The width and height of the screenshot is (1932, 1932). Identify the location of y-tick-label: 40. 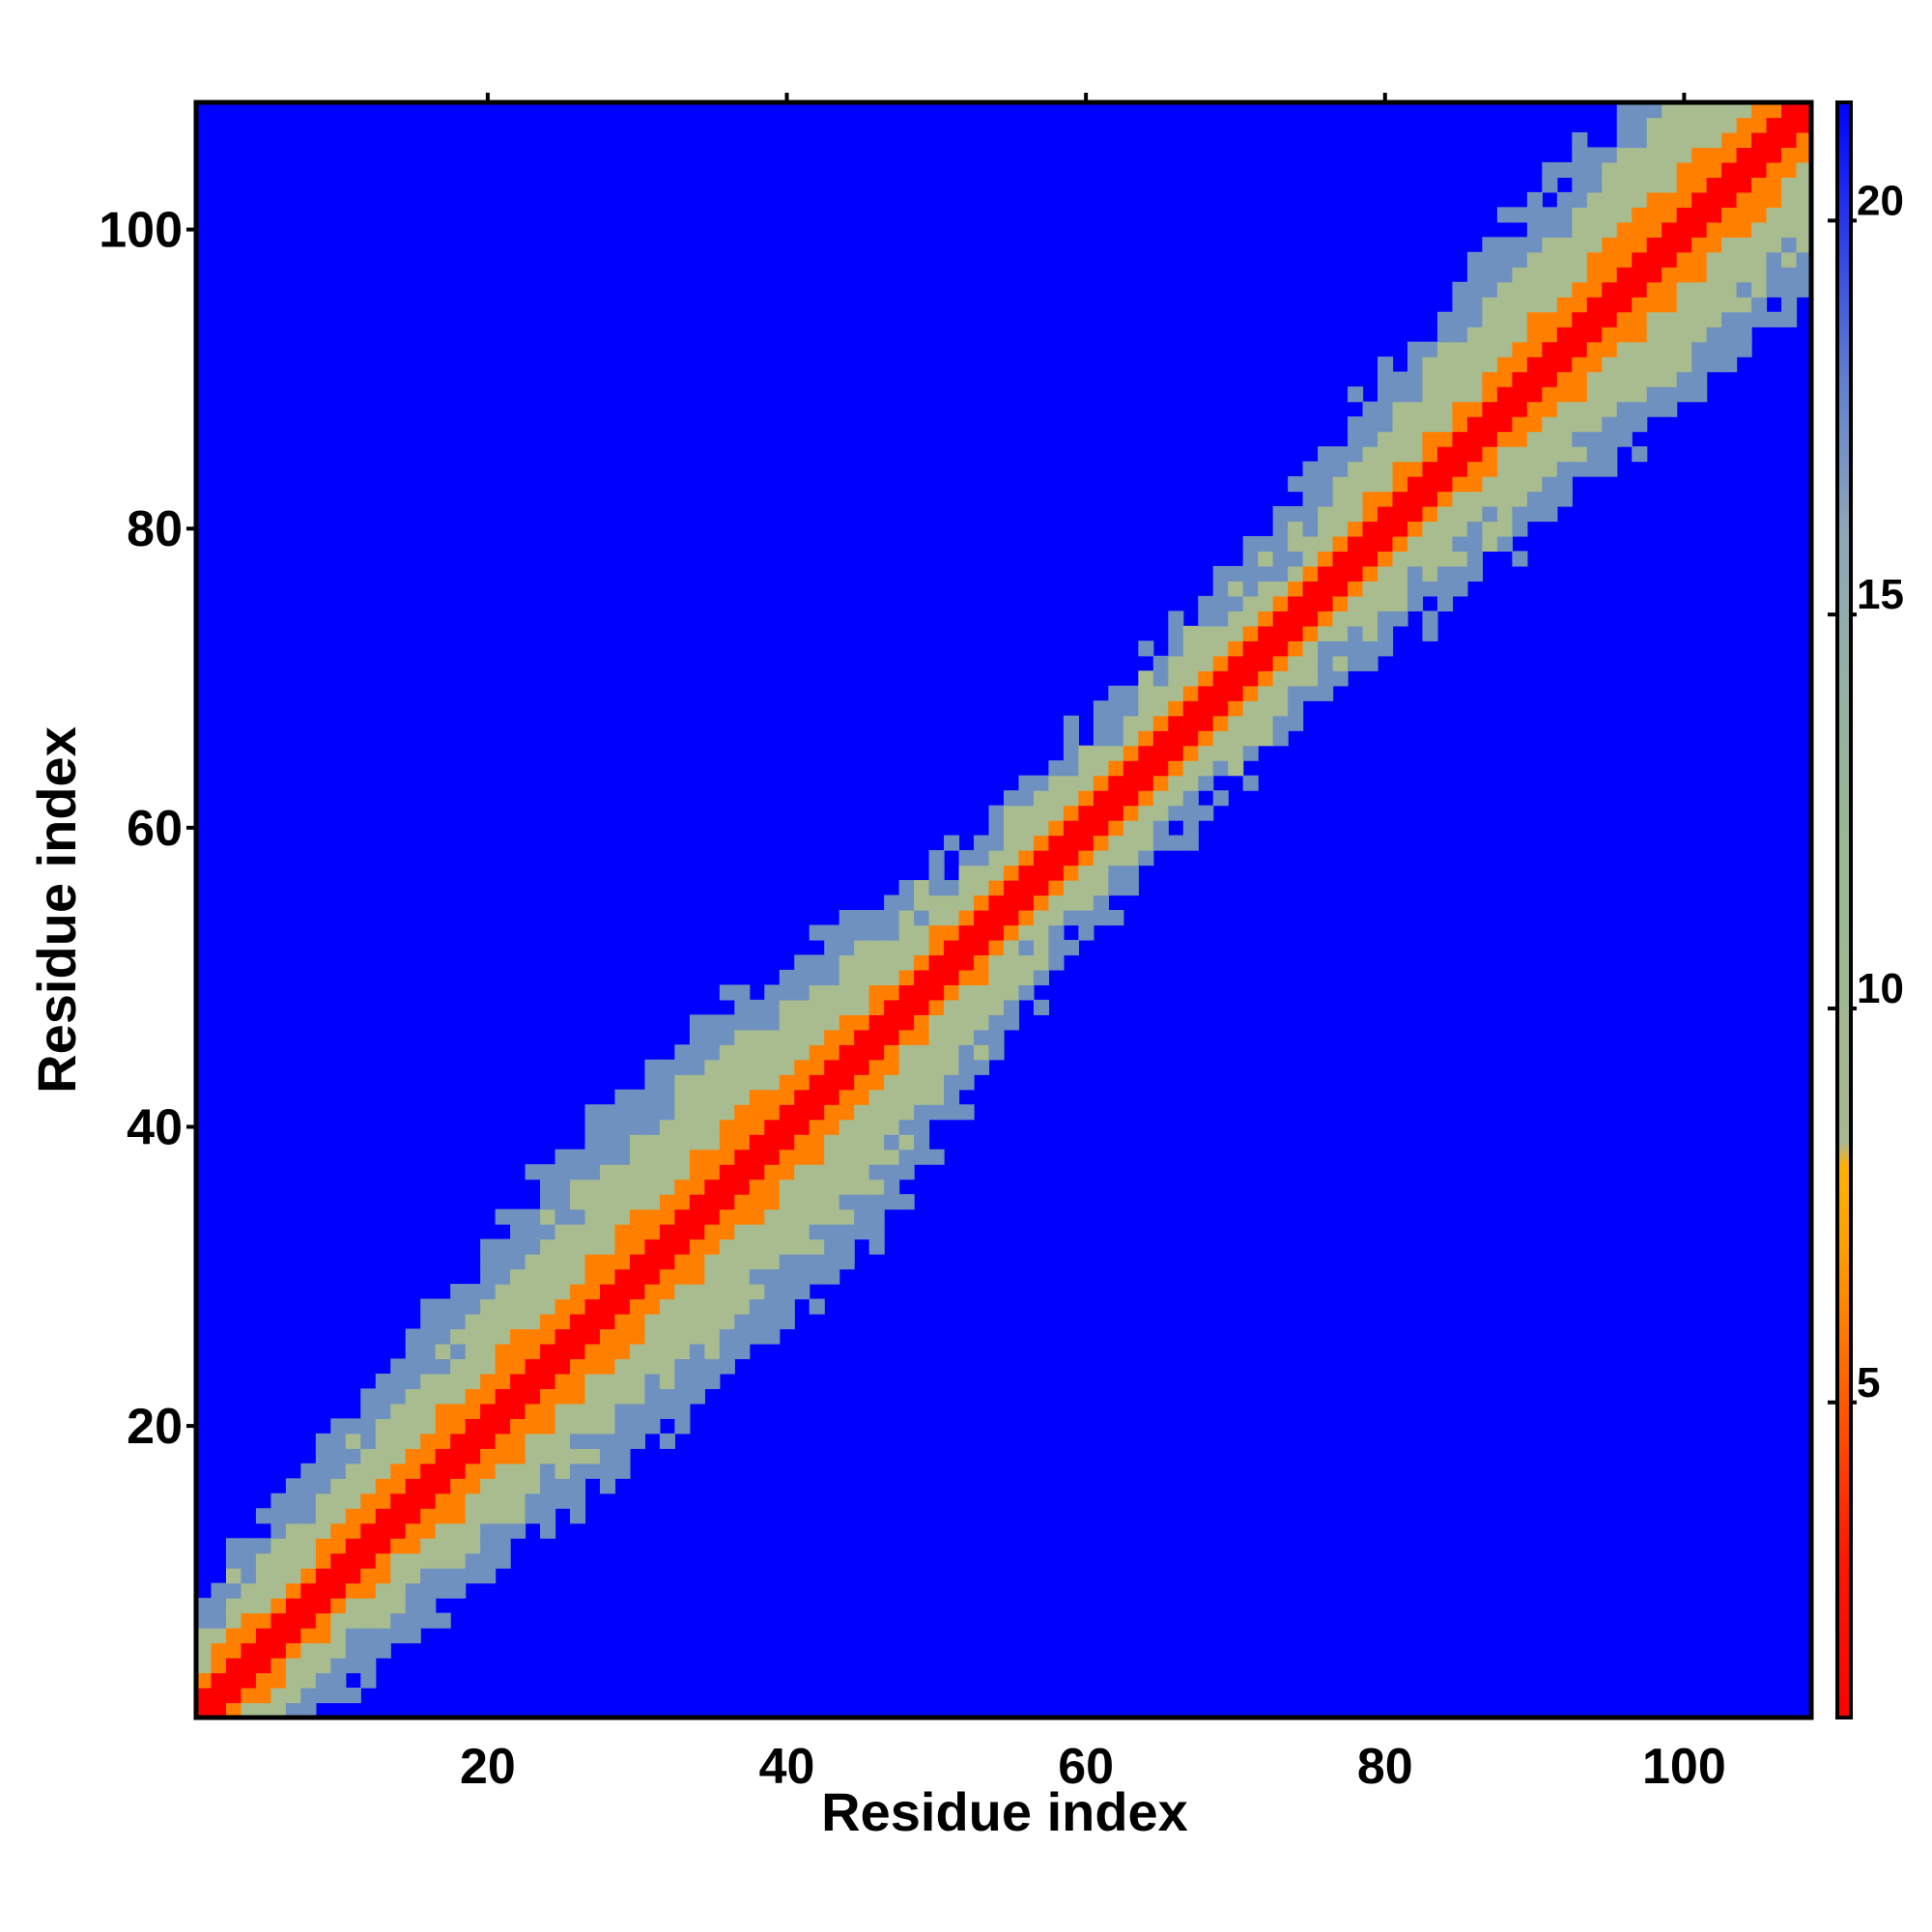
(155, 1127).